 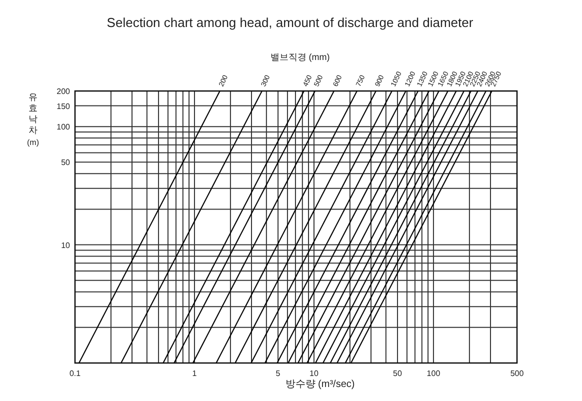 What do you see at coordinates (278, 373) in the screenshot?
I see `x-tick-label: 5` at bounding box center [278, 373].